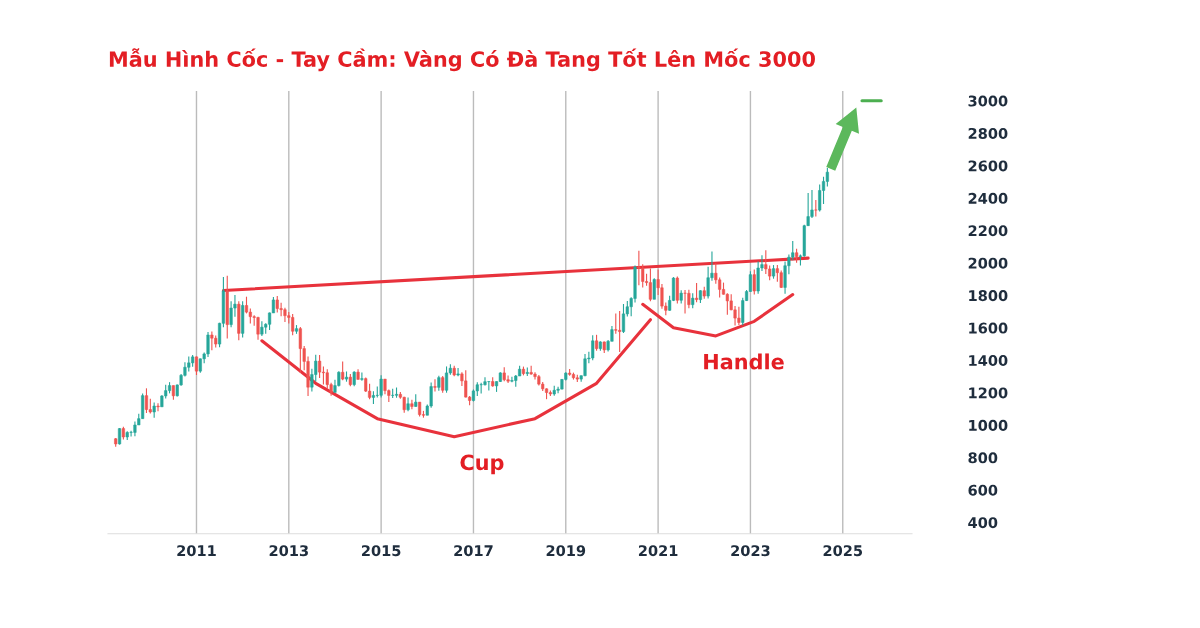  What do you see at coordinates (381, 551) in the screenshot?
I see `x-tick-label: 2015` at bounding box center [381, 551].